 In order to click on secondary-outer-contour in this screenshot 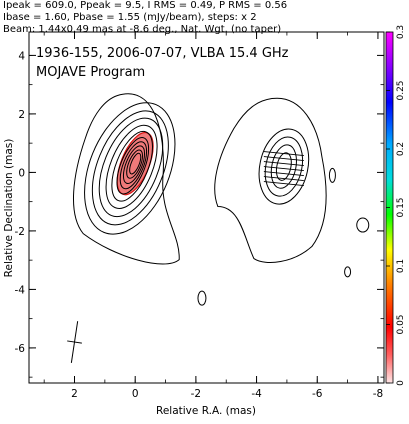, I will do `click(270, 180)`.